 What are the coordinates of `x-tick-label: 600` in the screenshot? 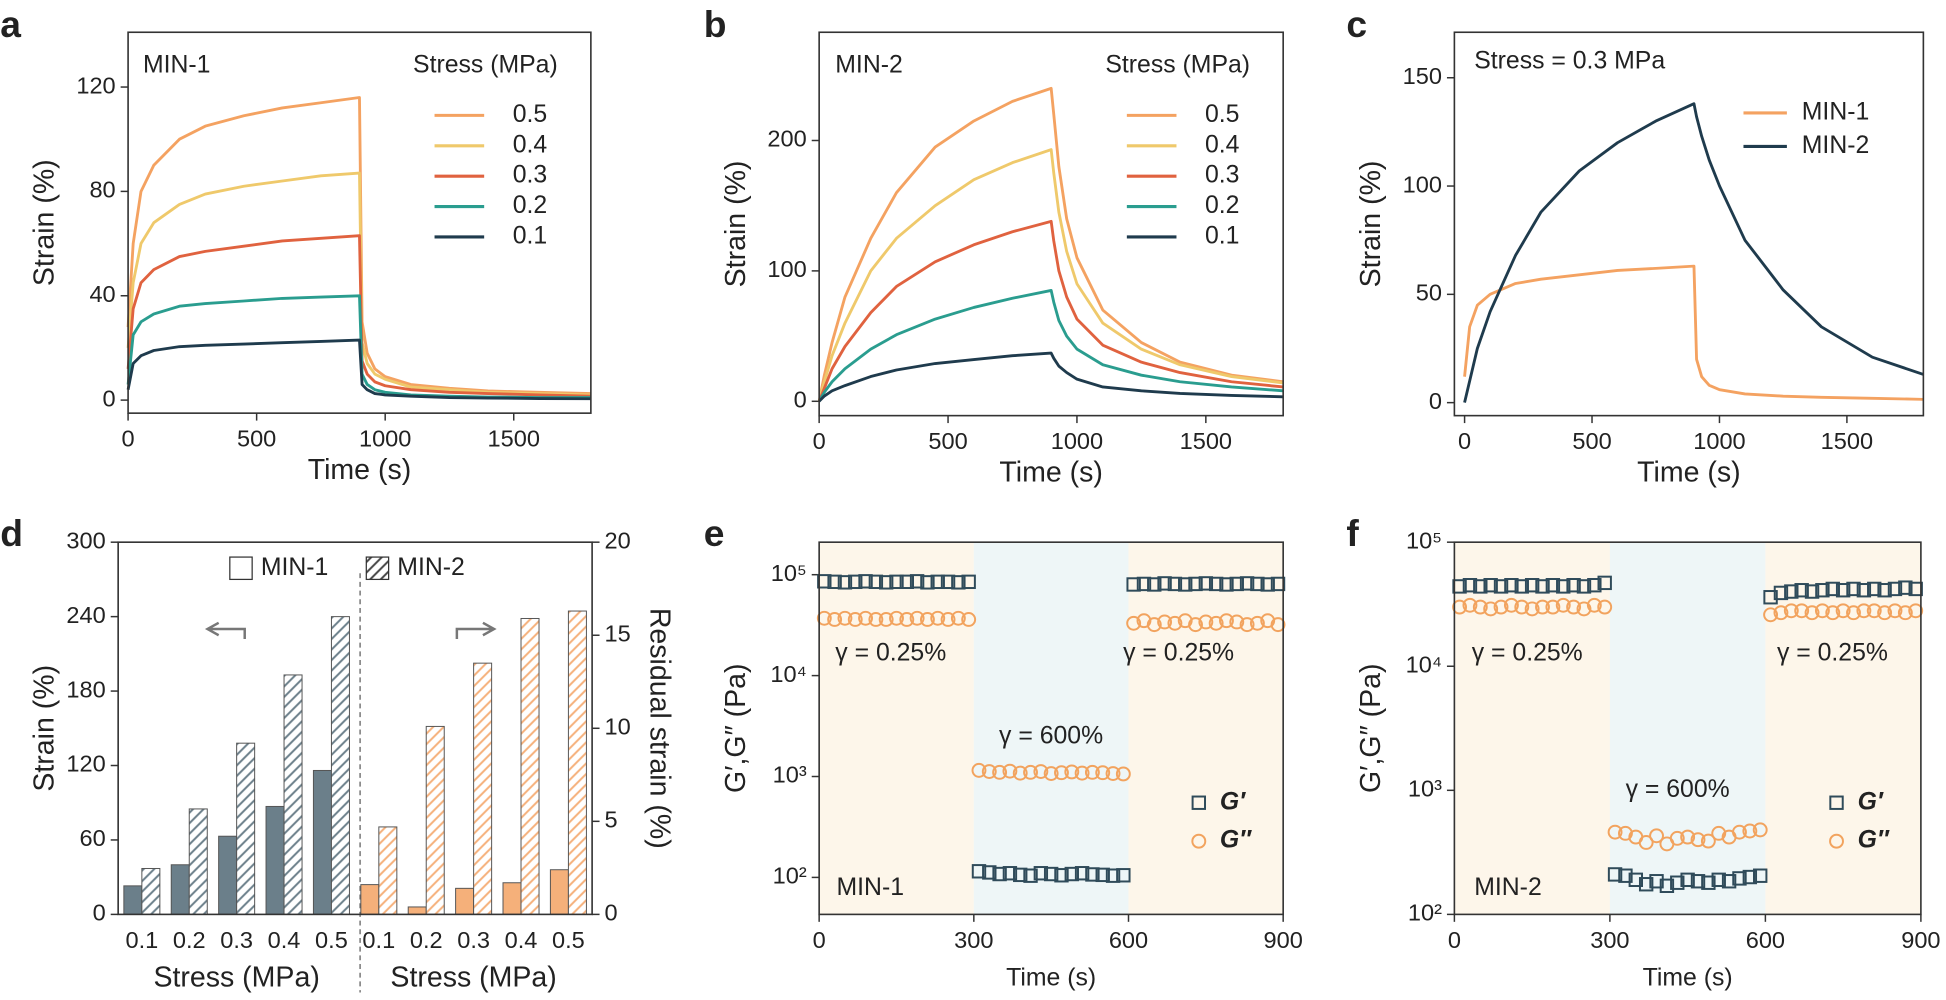 It's located at (1765, 940).